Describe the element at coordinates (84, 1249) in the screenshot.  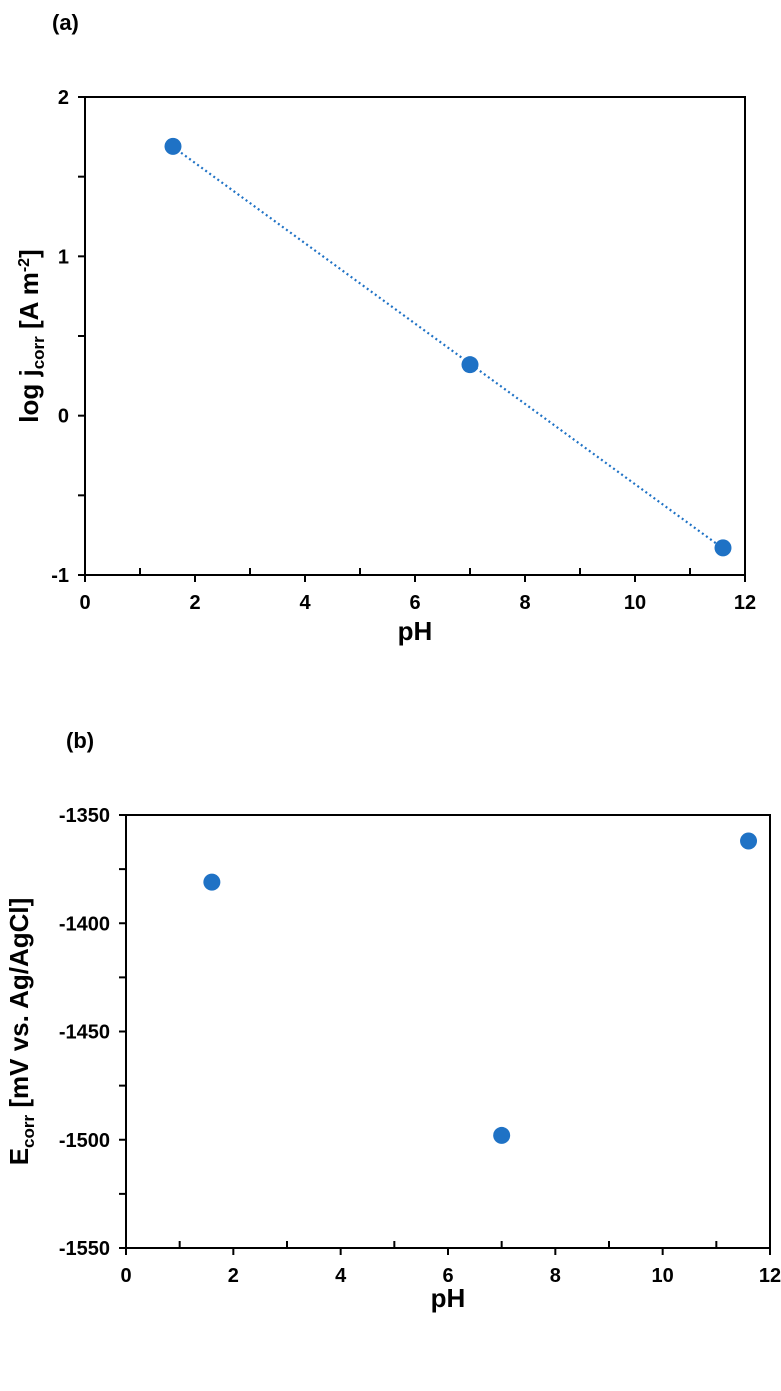
I see `y-tick-label: -1550` at that location.